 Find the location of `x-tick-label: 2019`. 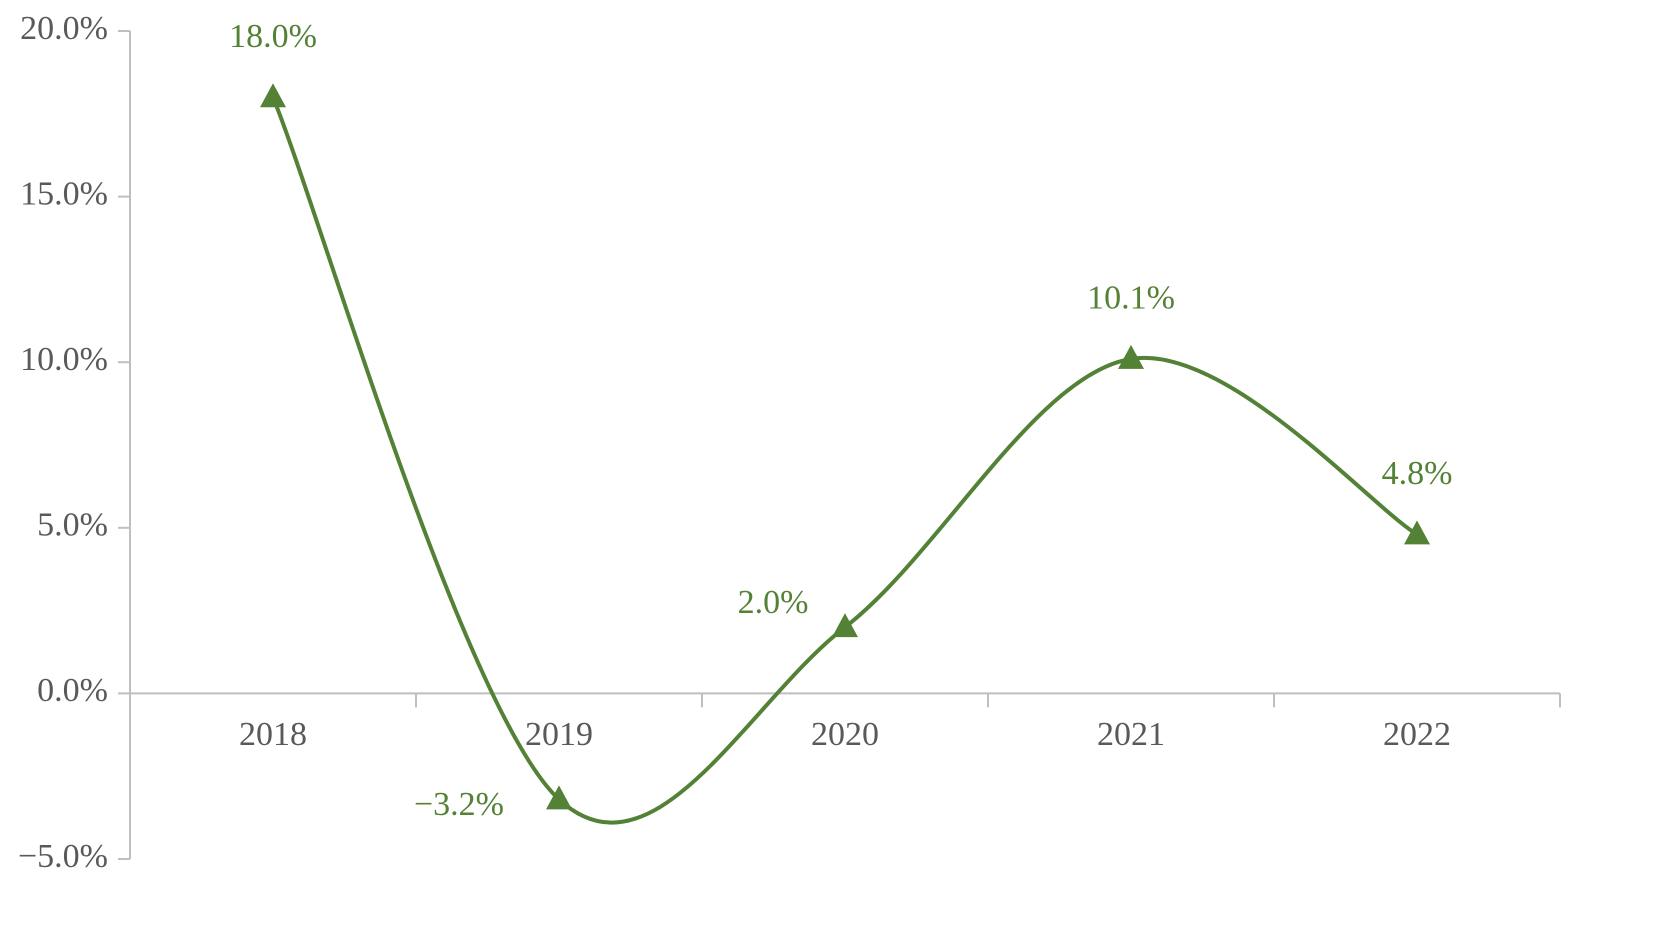

x-tick-label: 2019 is located at coordinates (559, 734).